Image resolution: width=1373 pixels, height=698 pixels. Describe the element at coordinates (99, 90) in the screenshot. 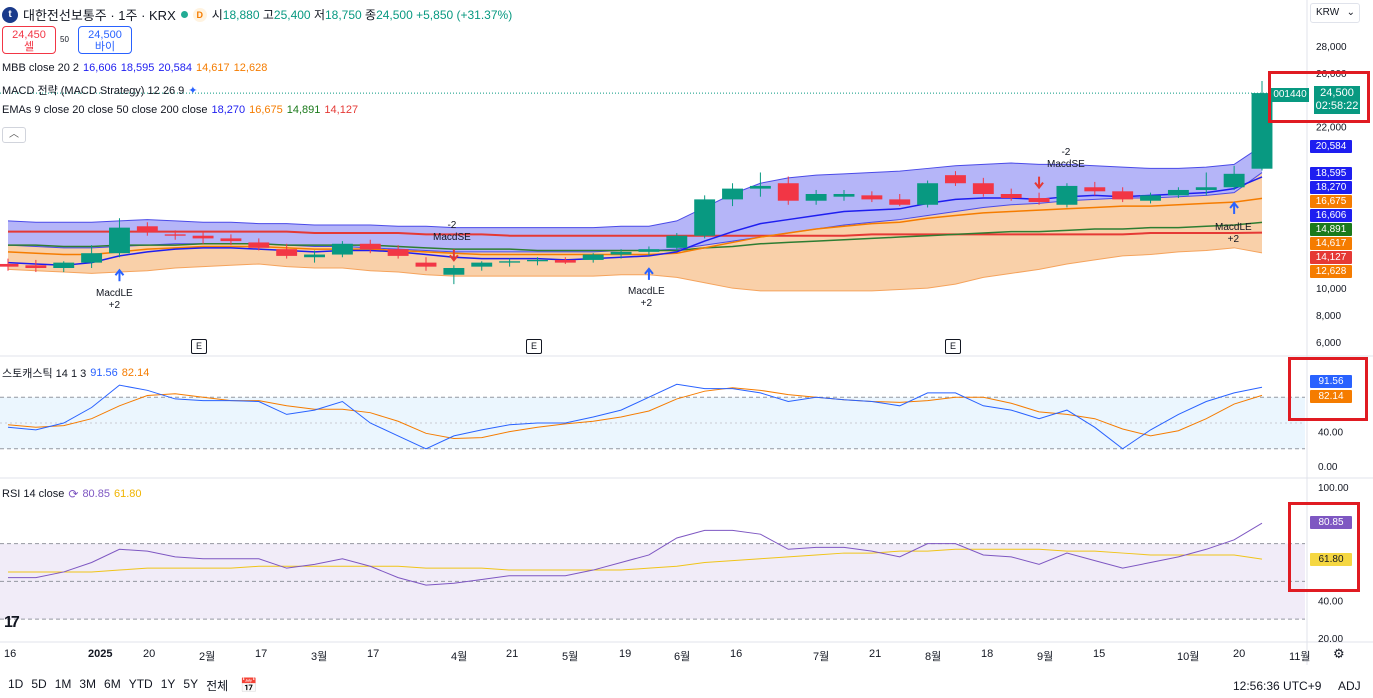

I see `macd-legend: MACD 전략 (MACD Strategy) 12 26 9 ✦` at that location.